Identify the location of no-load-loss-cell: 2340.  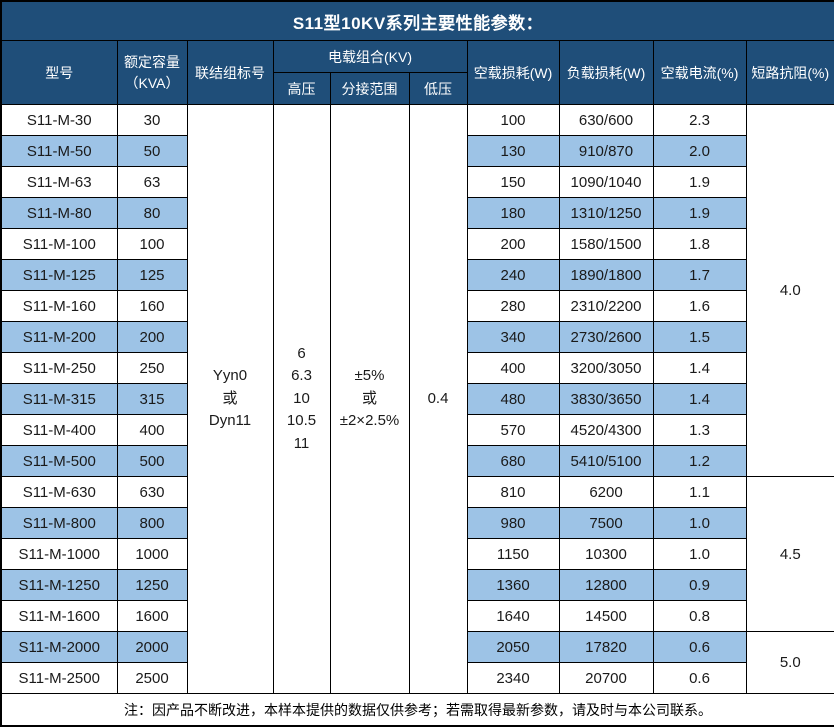
(513, 678).